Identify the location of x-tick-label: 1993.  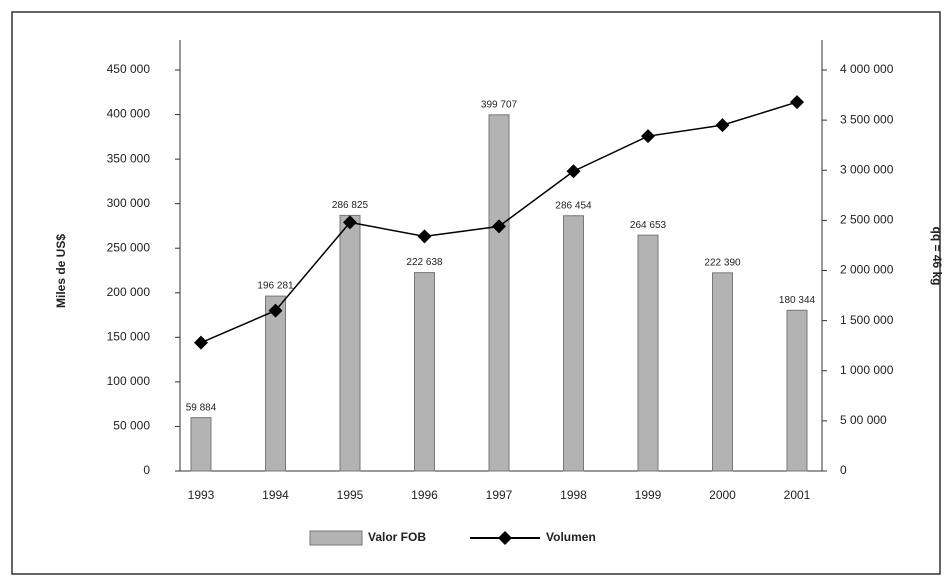
(201, 495).